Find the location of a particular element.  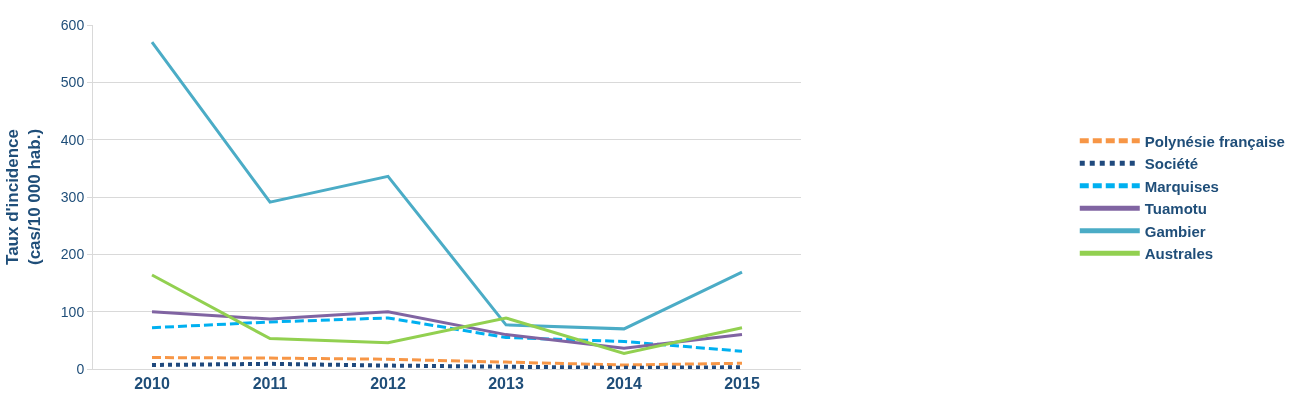

y-tick-label: 0 is located at coordinates (80, 368).